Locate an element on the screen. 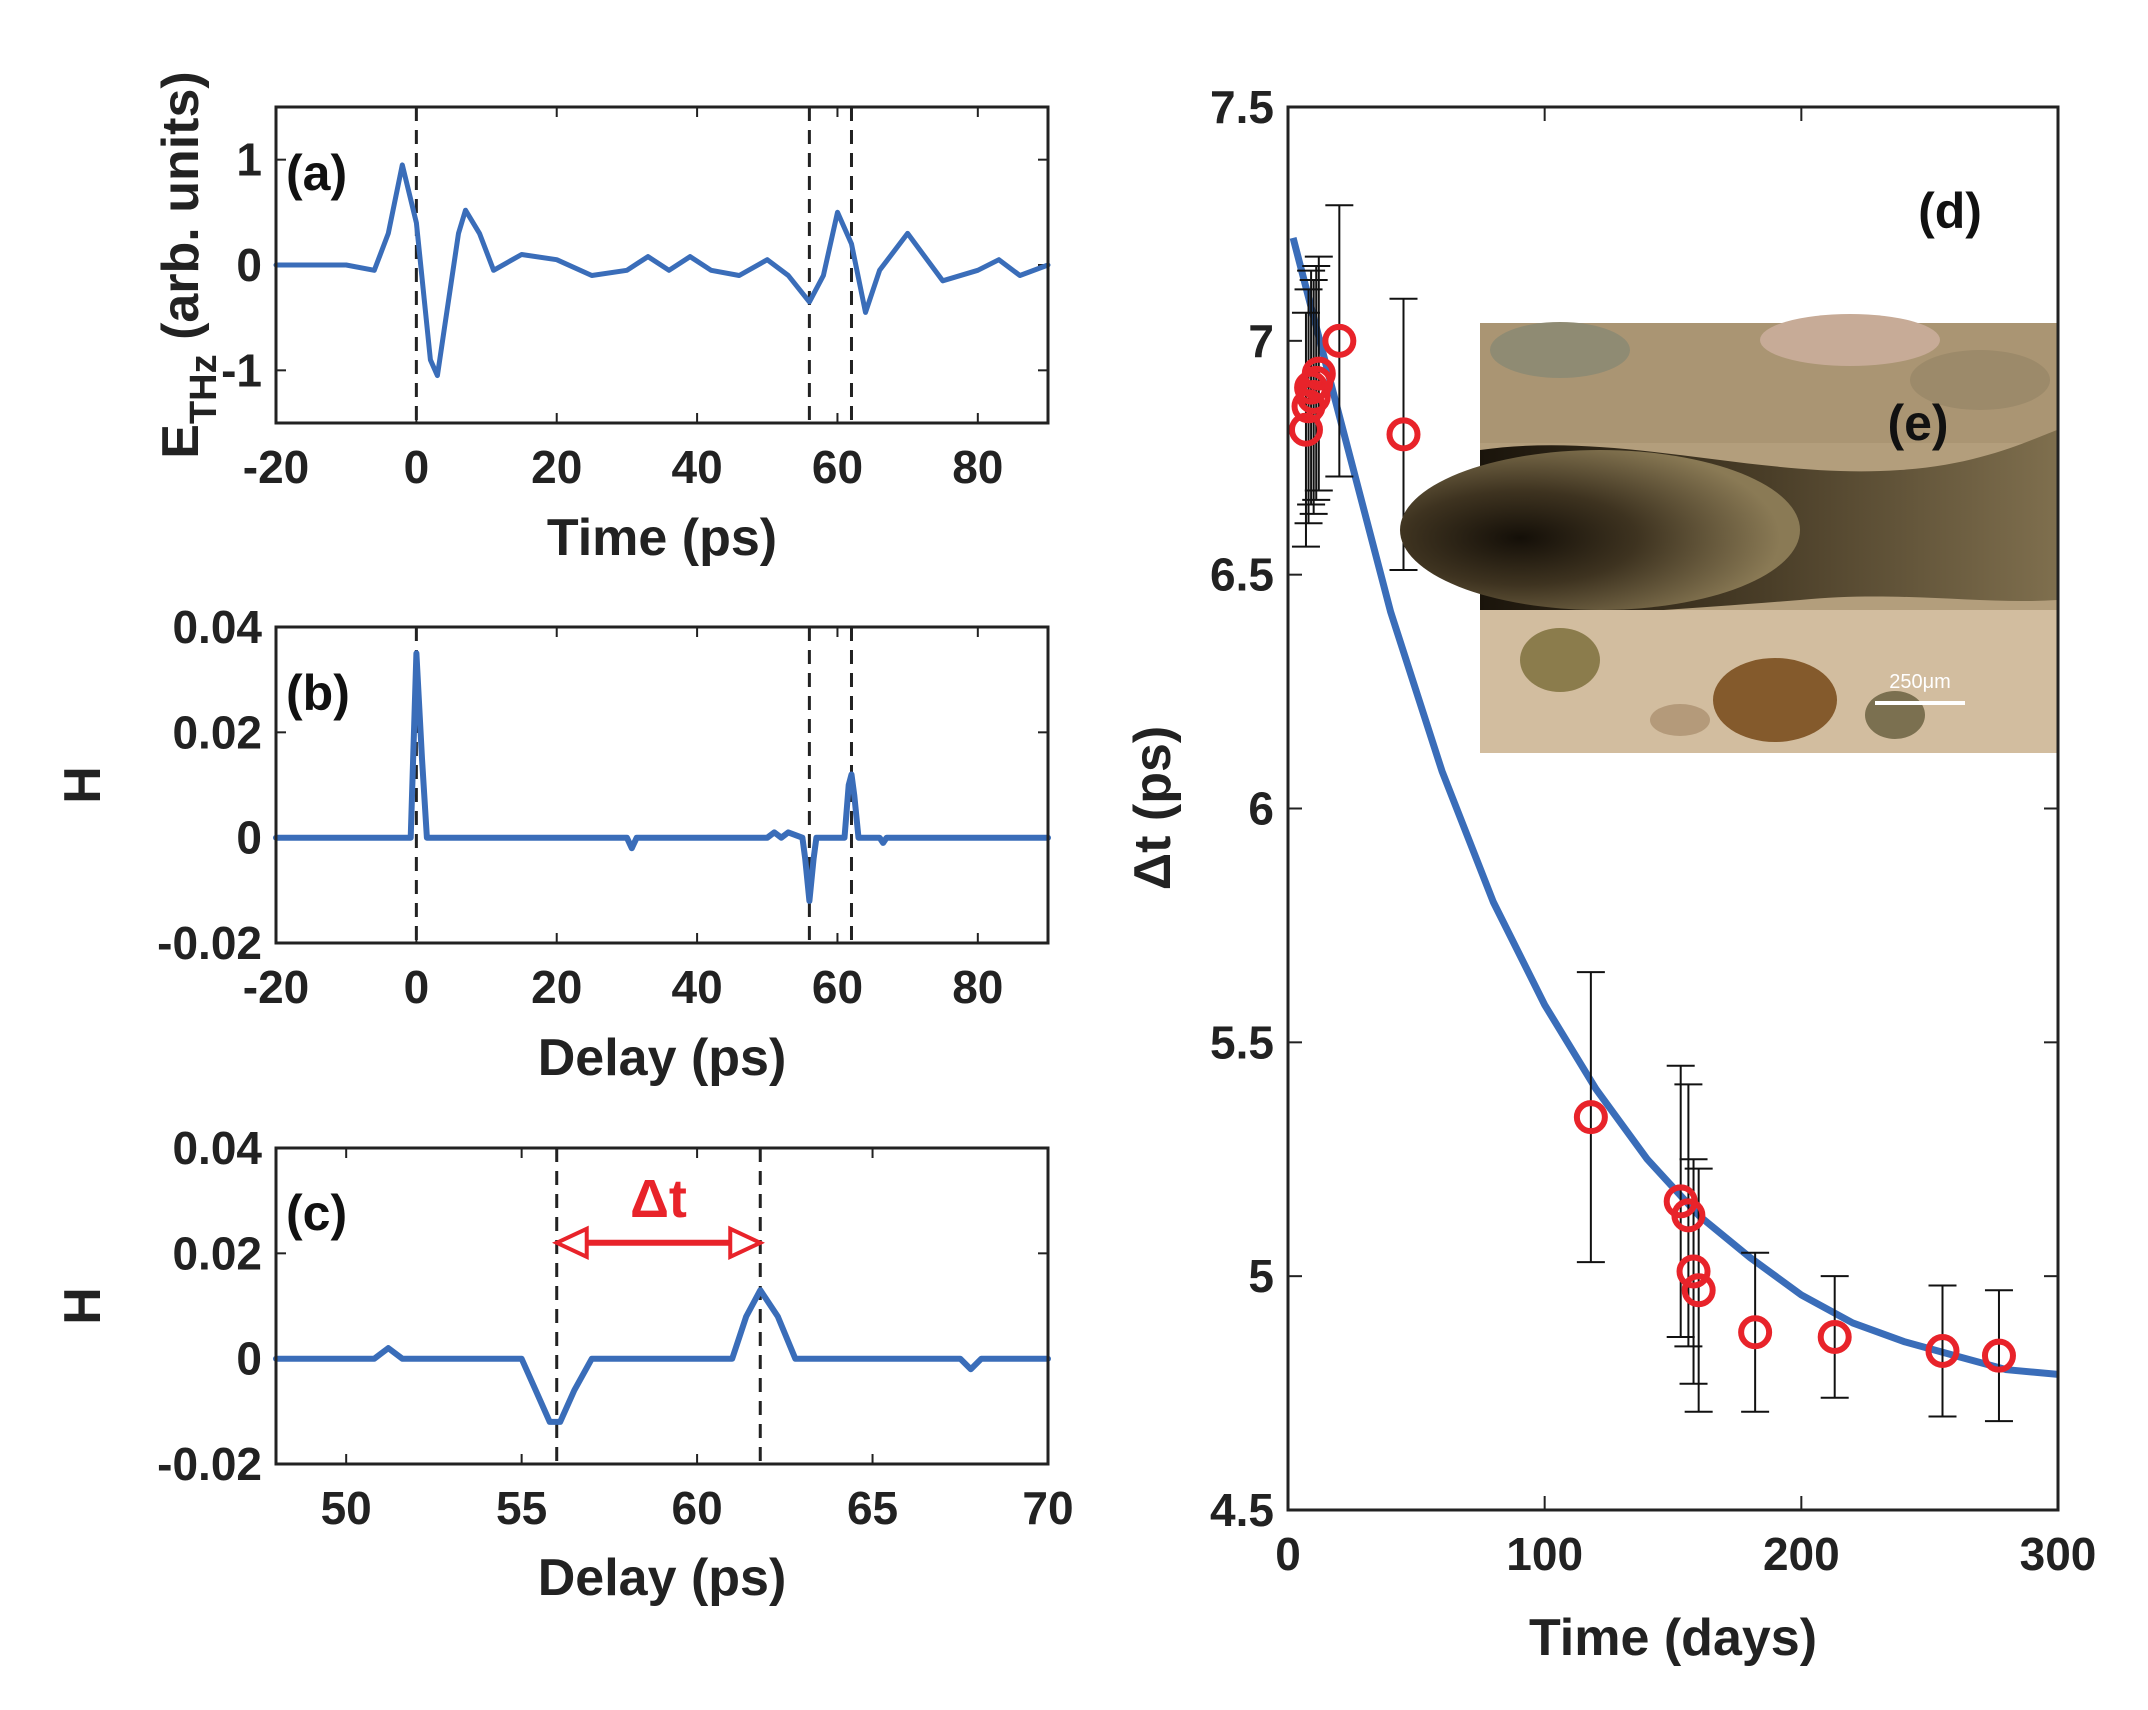 The width and height of the screenshot is (2148, 1710). y-tick-label: 4.5 is located at coordinates (1242, 1510).